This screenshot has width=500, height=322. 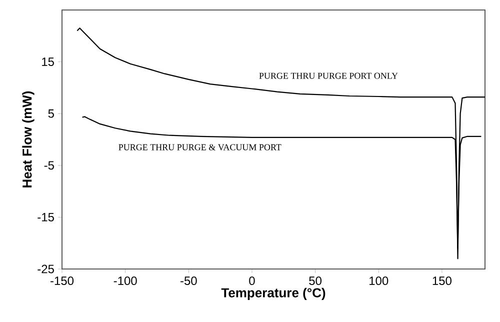 What do you see at coordinates (51, 113) in the screenshot?
I see `y-tick-label: 5` at bounding box center [51, 113].